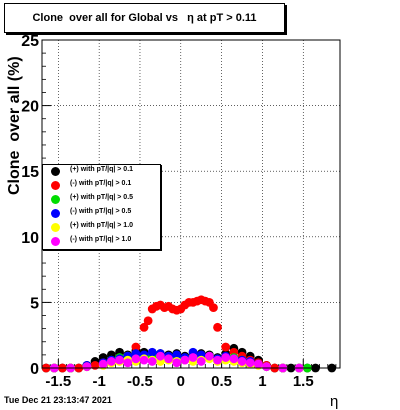 The height and width of the screenshot is (410, 400). Describe the element at coordinates (58, 381) in the screenshot. I see `x-tick-label: -1.5` at that location.